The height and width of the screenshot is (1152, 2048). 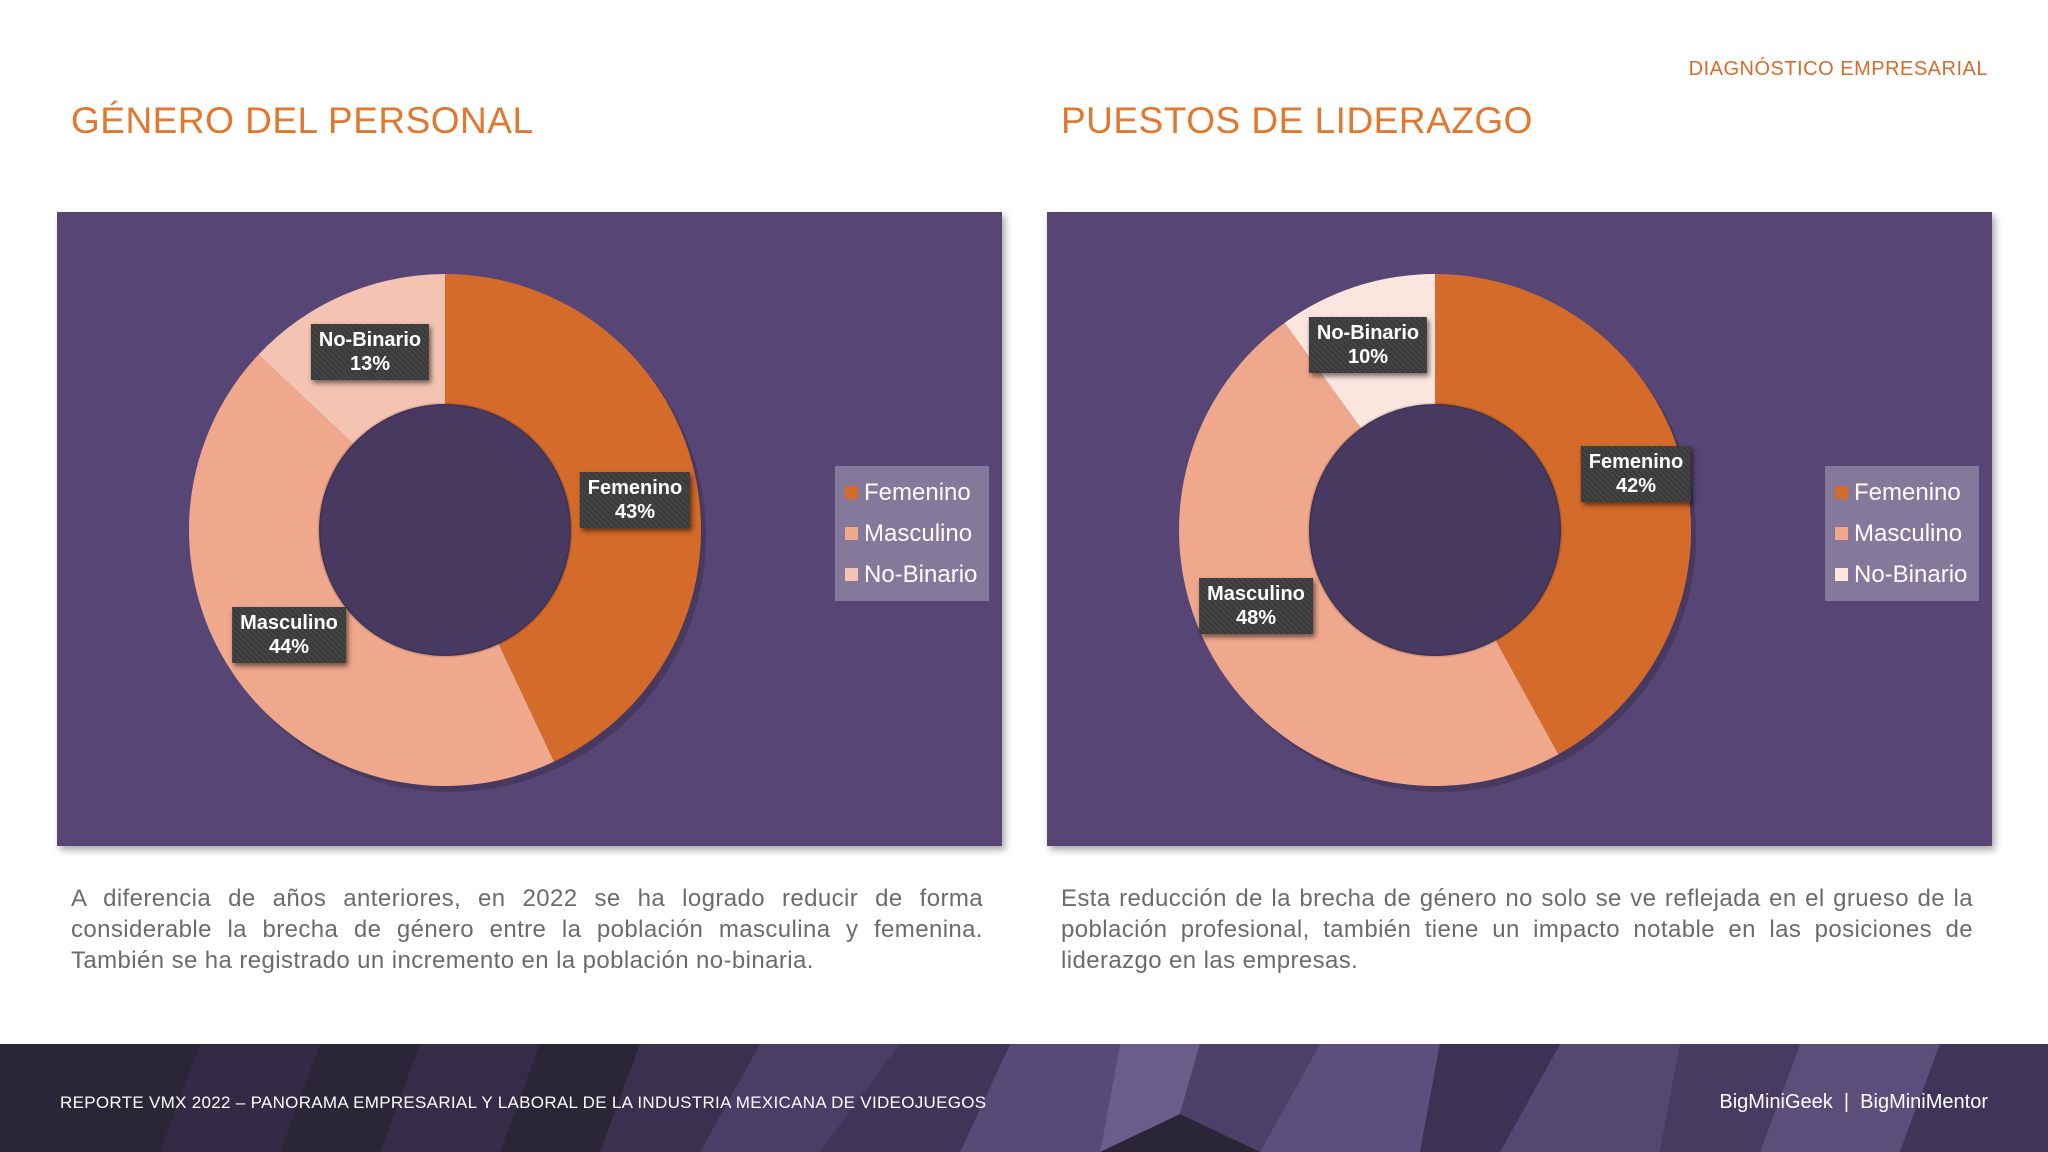 I want to click on data-label-masculino: Masculino 48%, so click(x=1256, y=606).